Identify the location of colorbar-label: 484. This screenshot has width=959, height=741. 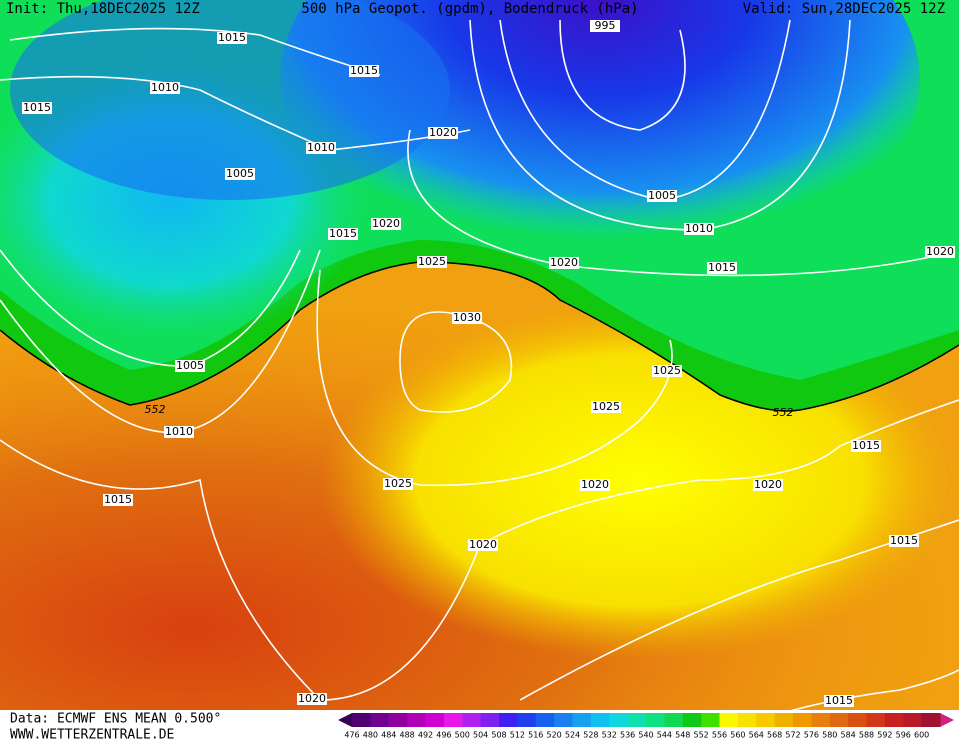
(388, 735).